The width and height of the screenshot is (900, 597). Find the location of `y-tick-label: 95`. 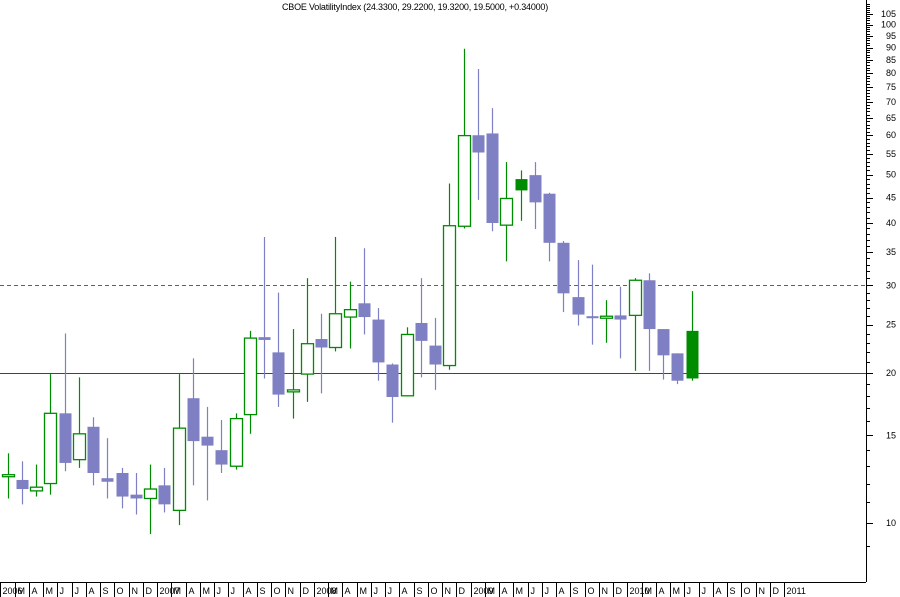

y-tick-label: 95 is located at coordinates (891, 36).